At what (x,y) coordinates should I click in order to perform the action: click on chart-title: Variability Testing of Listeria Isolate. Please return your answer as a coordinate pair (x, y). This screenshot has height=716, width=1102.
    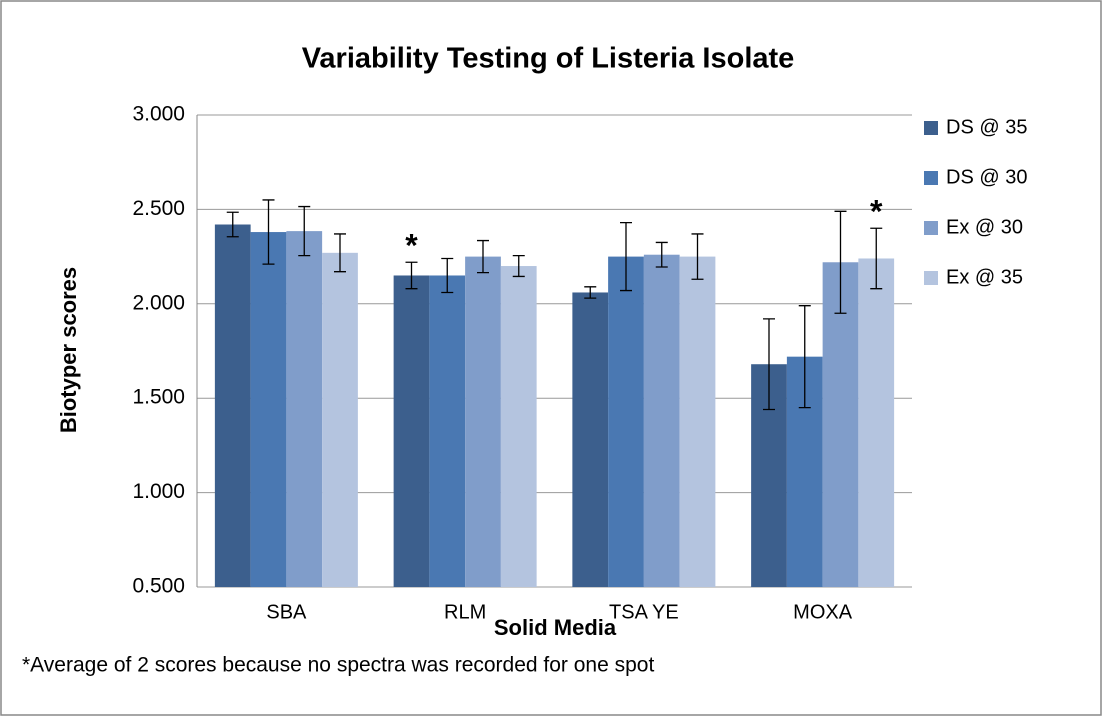
    Looking at the image, I should click on (548, 59).